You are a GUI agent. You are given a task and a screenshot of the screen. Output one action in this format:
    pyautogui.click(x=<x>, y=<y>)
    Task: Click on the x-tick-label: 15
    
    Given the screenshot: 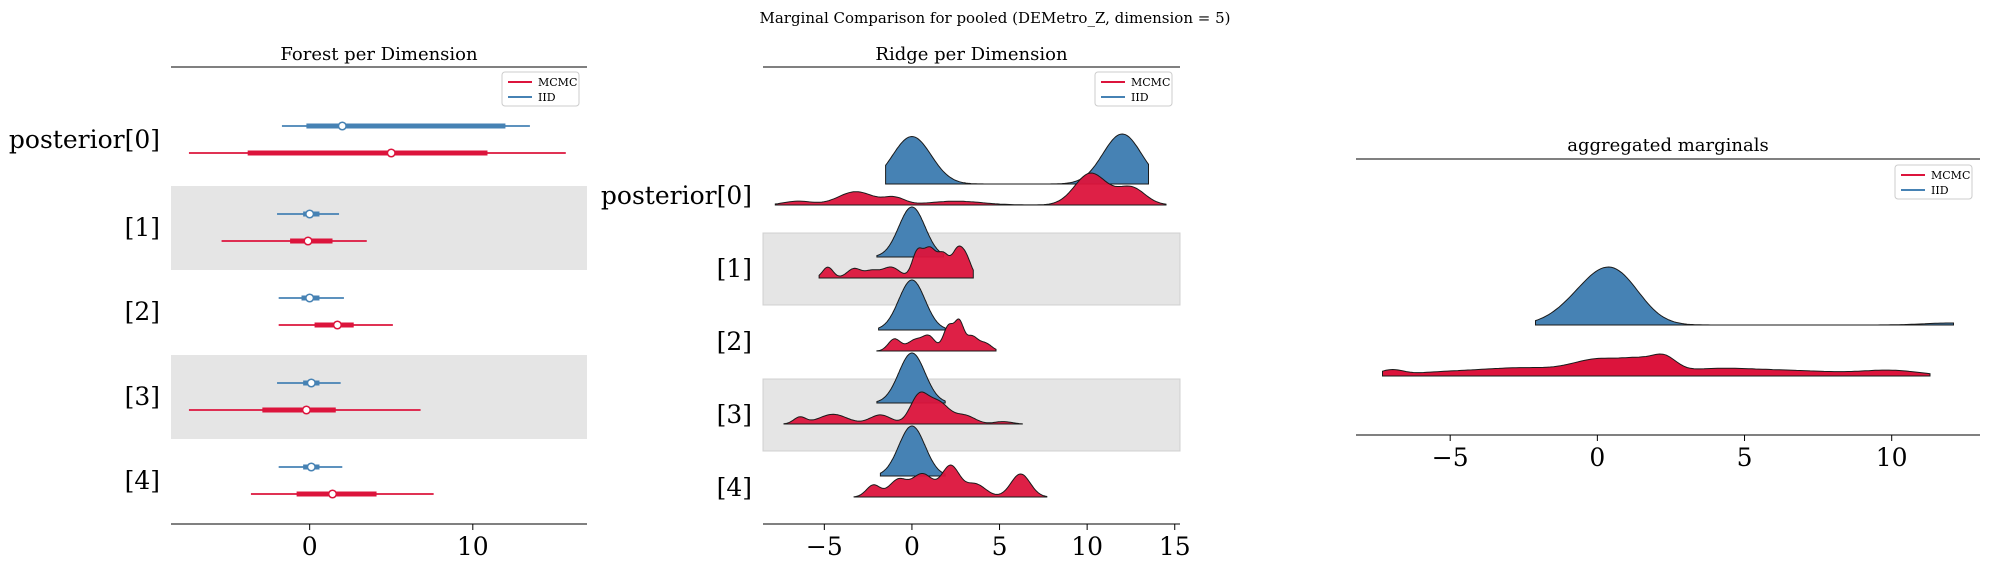 What is the action you would take?
    pyautogui.click(x=1175, y=546)
    